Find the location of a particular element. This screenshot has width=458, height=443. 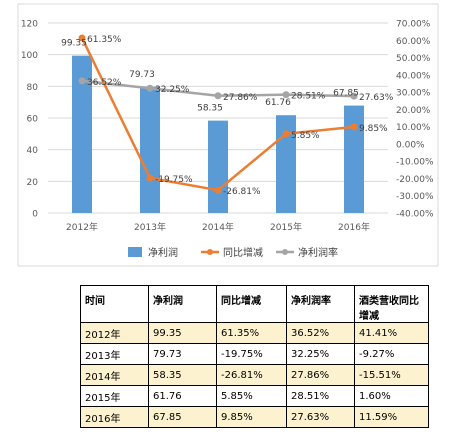

table-cell: 2013年 is located at coordinates (114, 354).